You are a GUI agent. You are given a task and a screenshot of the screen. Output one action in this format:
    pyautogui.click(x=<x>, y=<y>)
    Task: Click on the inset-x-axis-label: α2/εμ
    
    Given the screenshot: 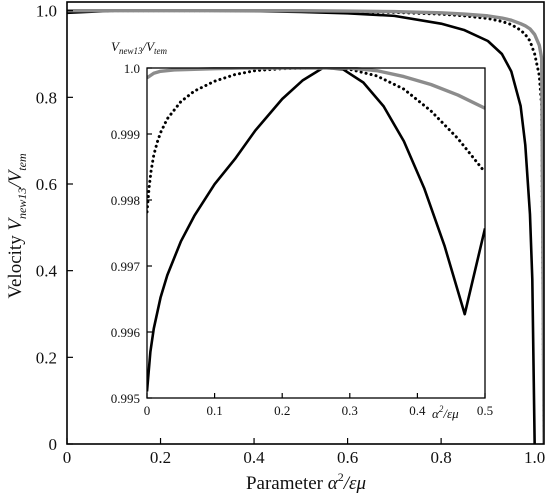 What is the action you would take?
    pyautogui.click(x=445, y=412)
    